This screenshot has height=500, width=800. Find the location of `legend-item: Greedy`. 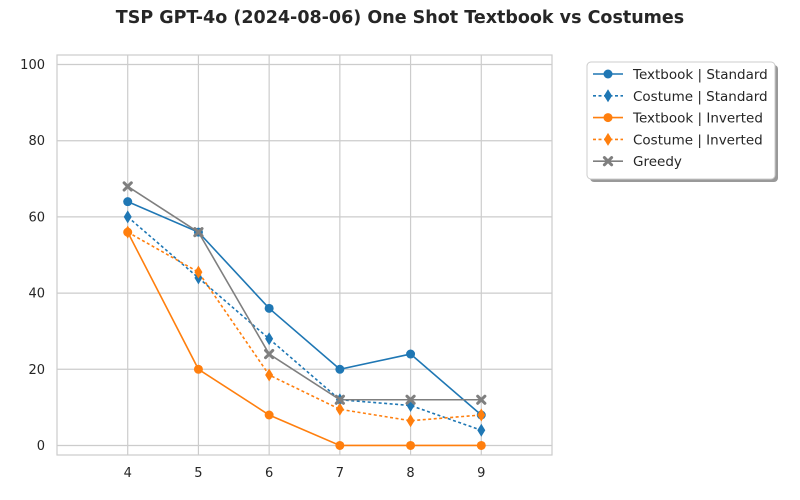

legend-item: Greedy is located at coordinates (637, 162).